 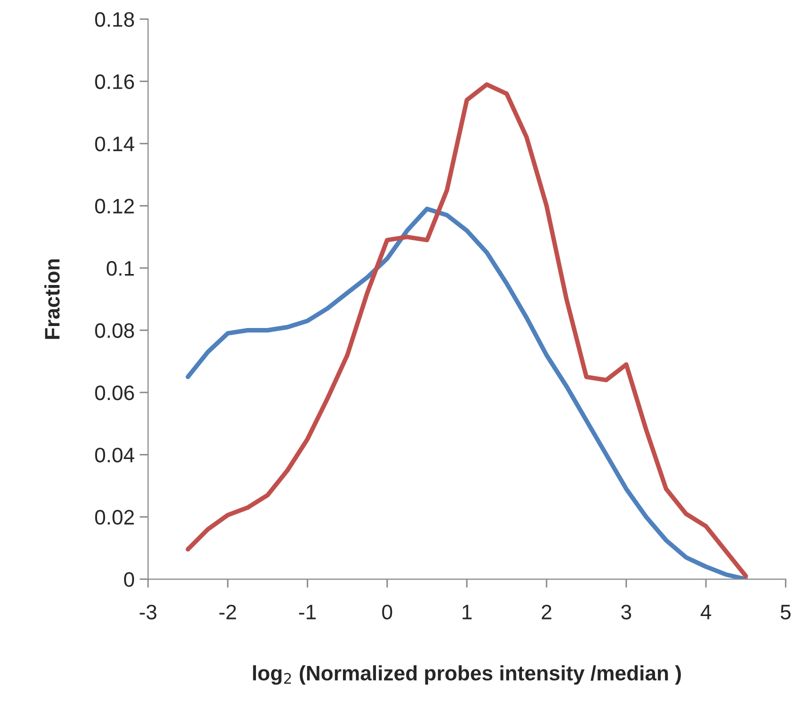 What do you see at coordinates (227, 612) in the screenshot?
I see `x-tick-label: -2` at bounding box center [227, 612].